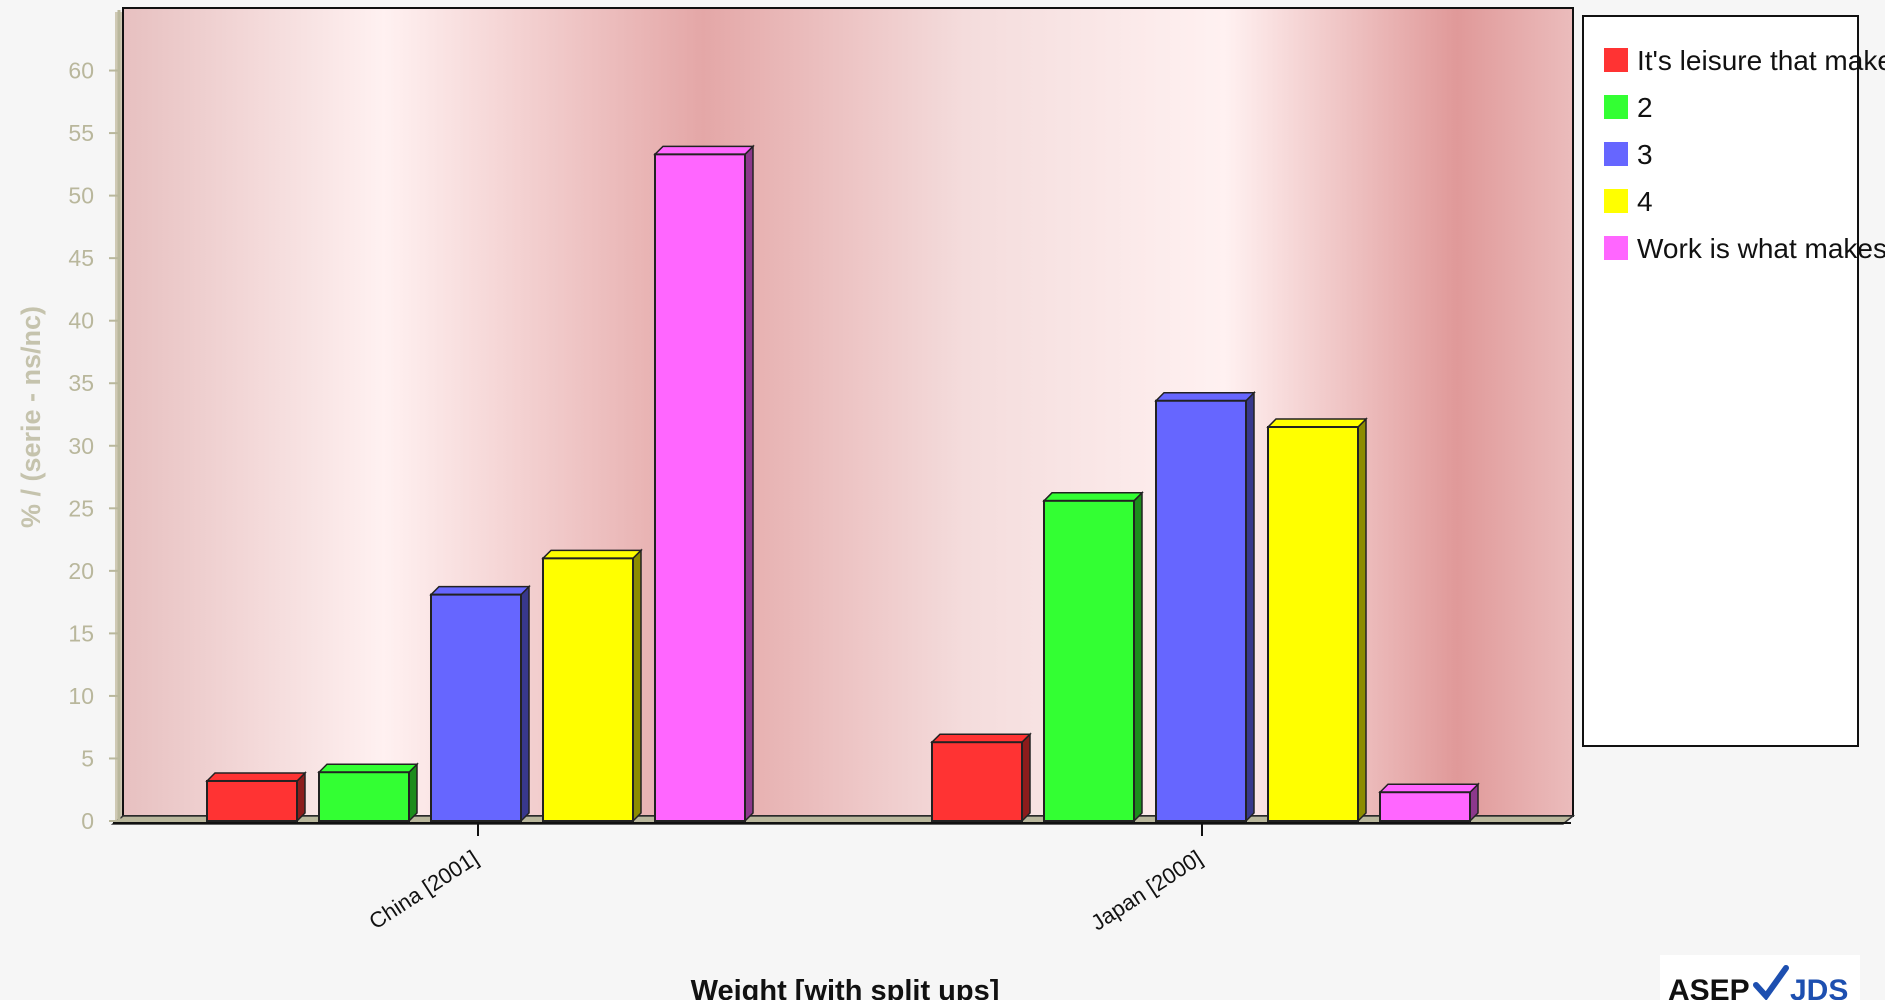  Describe the element at coordinates (1645, 201) in the screenshot. I see `legend-entry-label: 4` at that location.